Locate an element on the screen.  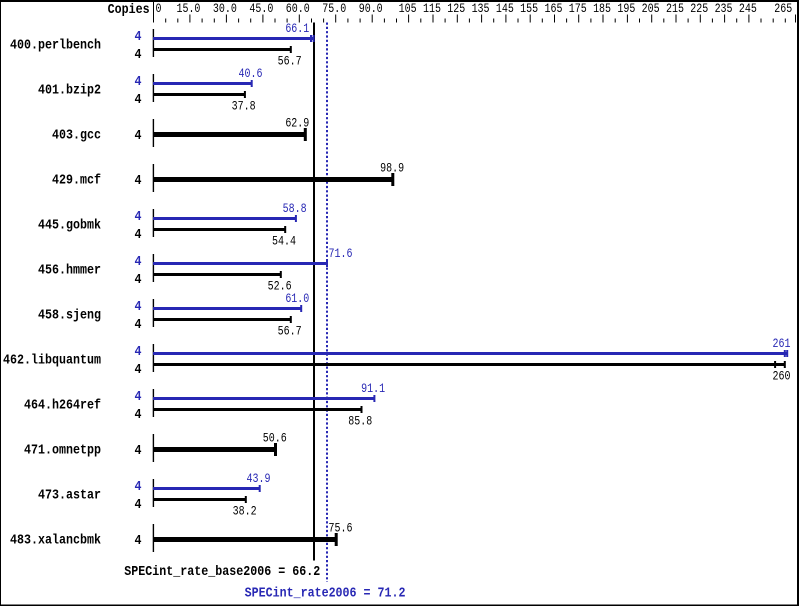
svg-text: 135 is located at coordinates (481, 9).